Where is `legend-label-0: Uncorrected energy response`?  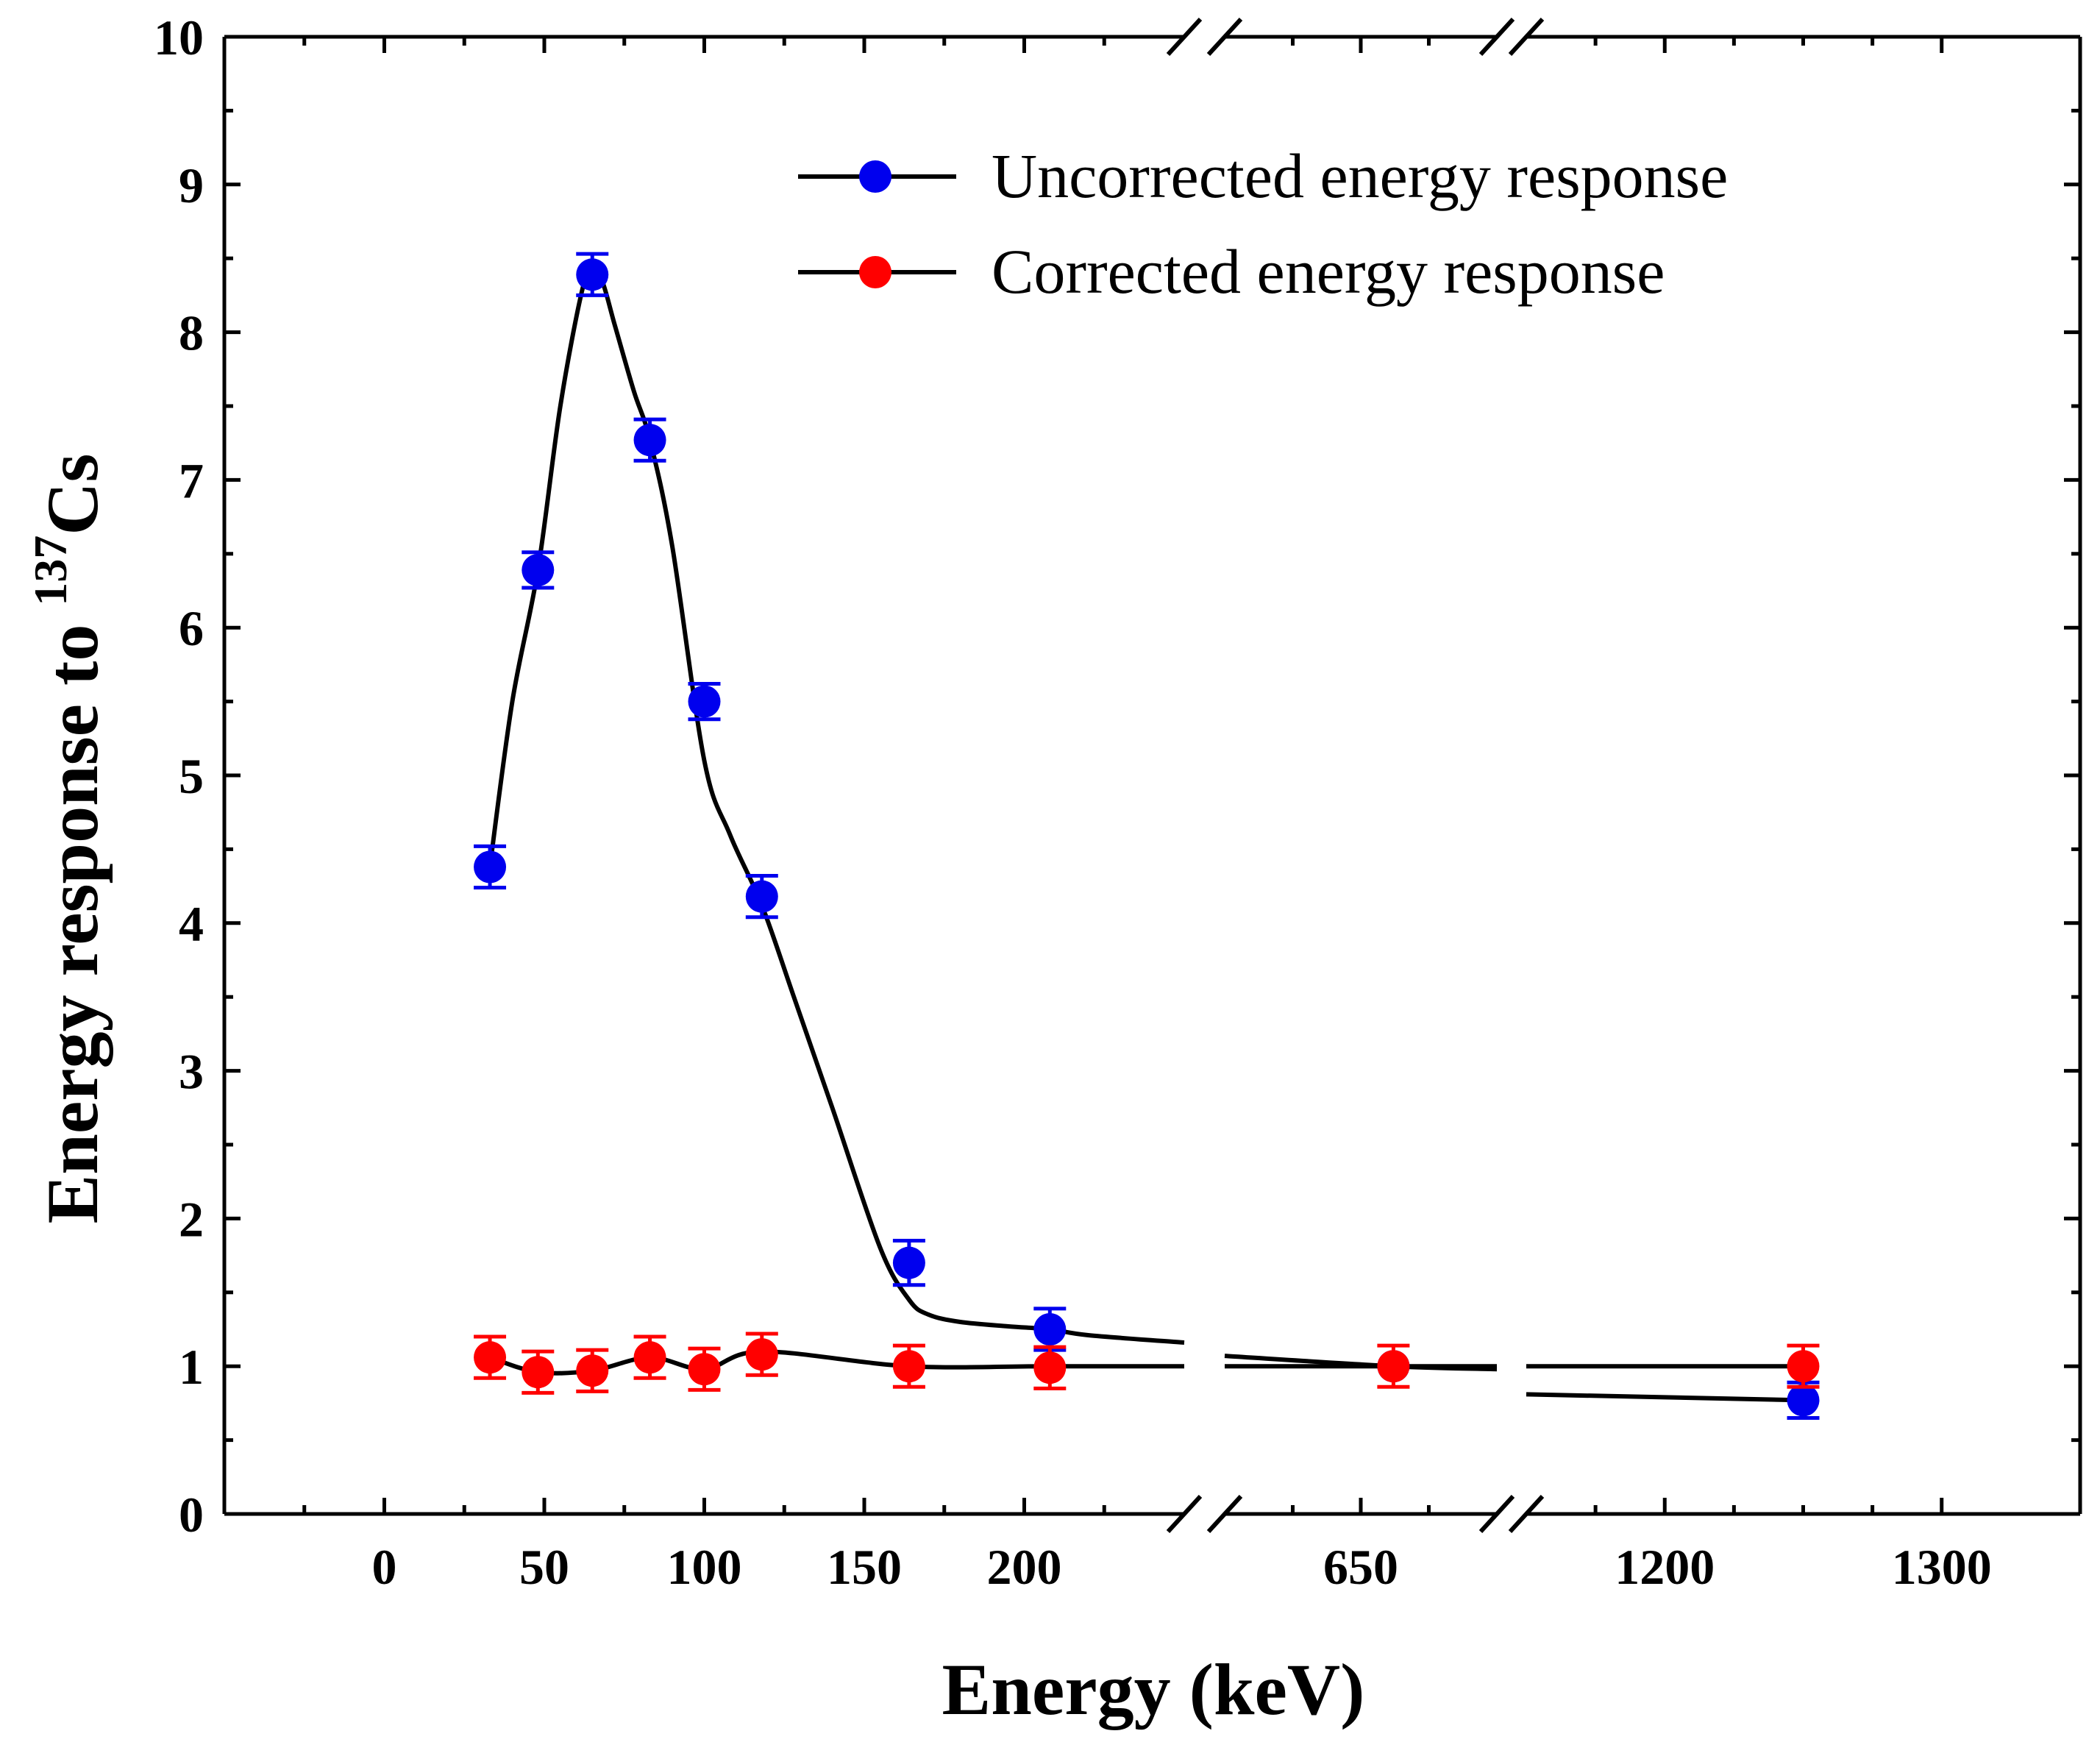
legend-label-0: Uncorrected energy response is located at coordinates (1360, 176).